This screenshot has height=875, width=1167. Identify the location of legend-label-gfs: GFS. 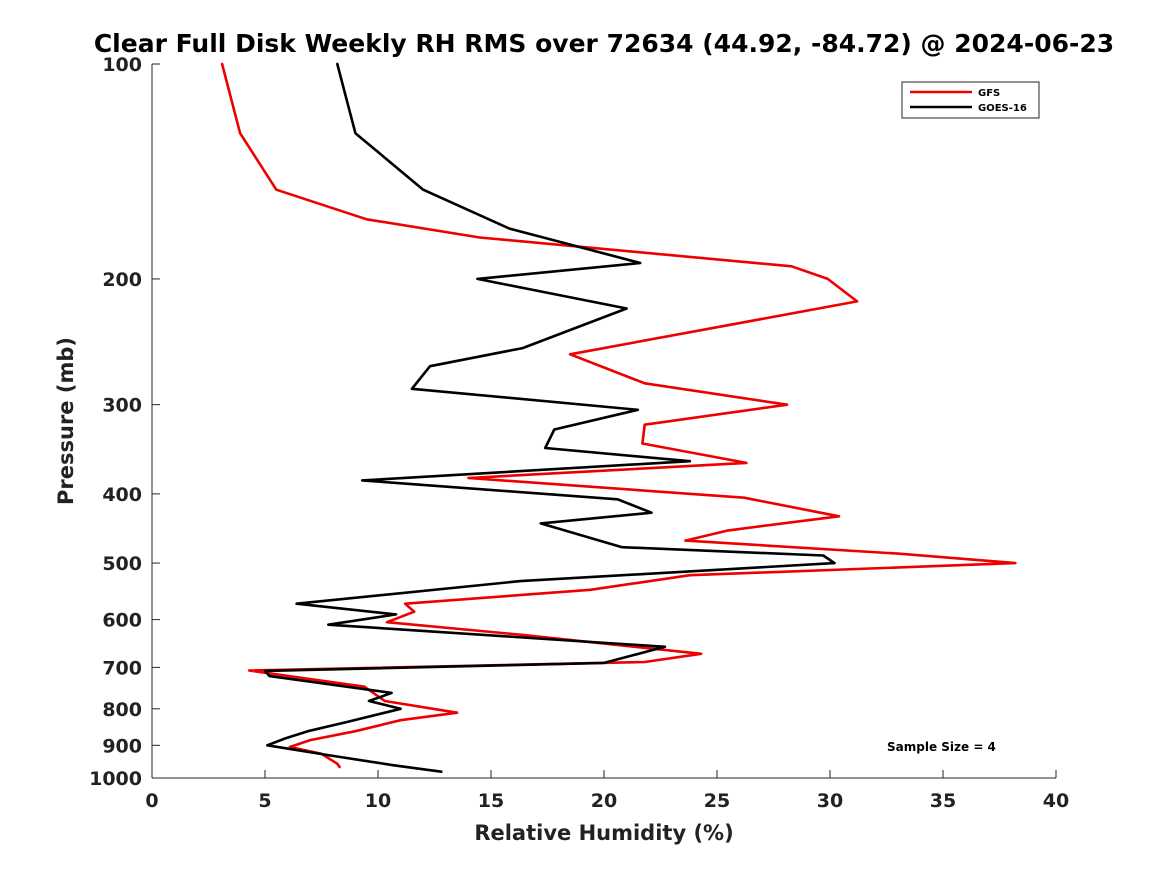
(989, 93).